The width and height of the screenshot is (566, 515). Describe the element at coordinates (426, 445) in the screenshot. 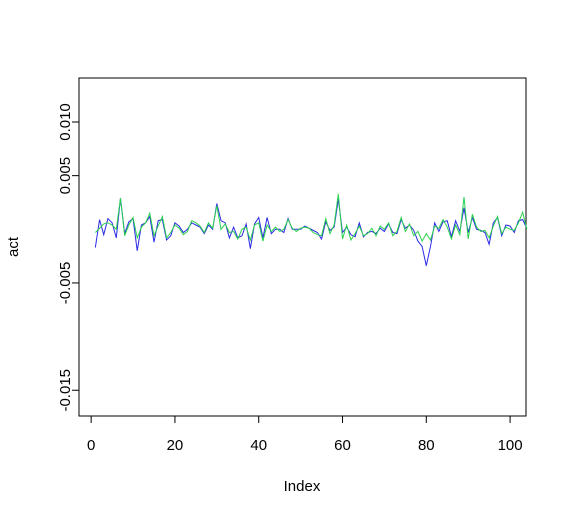

I see `x-tick-label: 80` at that location.